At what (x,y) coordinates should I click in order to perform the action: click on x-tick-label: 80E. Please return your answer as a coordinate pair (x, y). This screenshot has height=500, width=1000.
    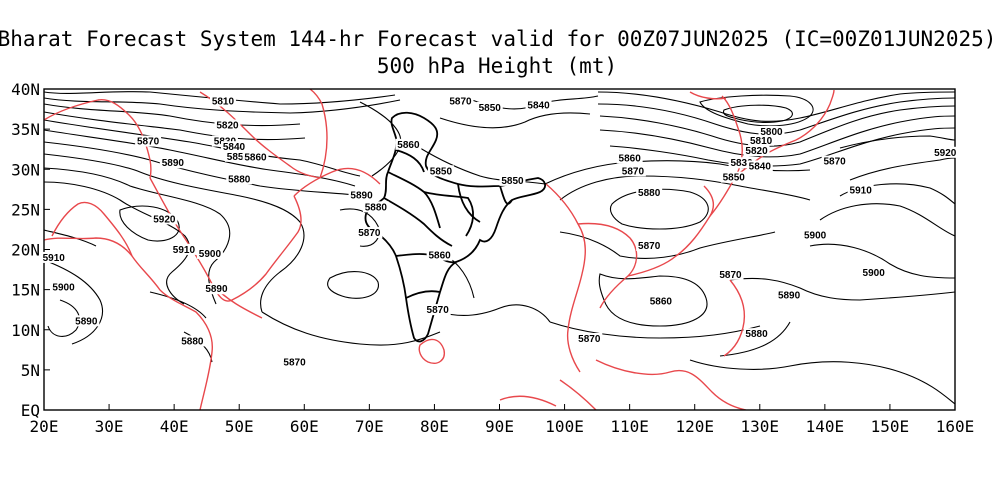
    Looking at the image, I should click on (434, 426).